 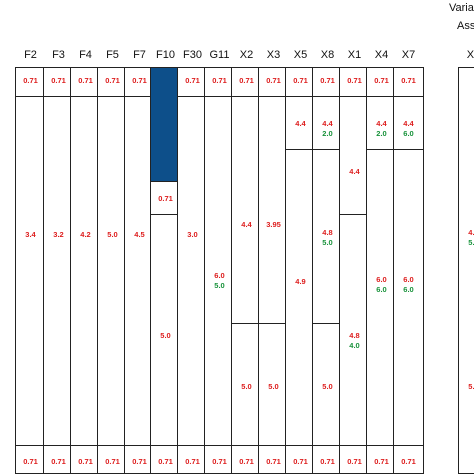 I want to click on column-bar: 0.71 4.4 4.9 0.71, so click(x=300, y=270).